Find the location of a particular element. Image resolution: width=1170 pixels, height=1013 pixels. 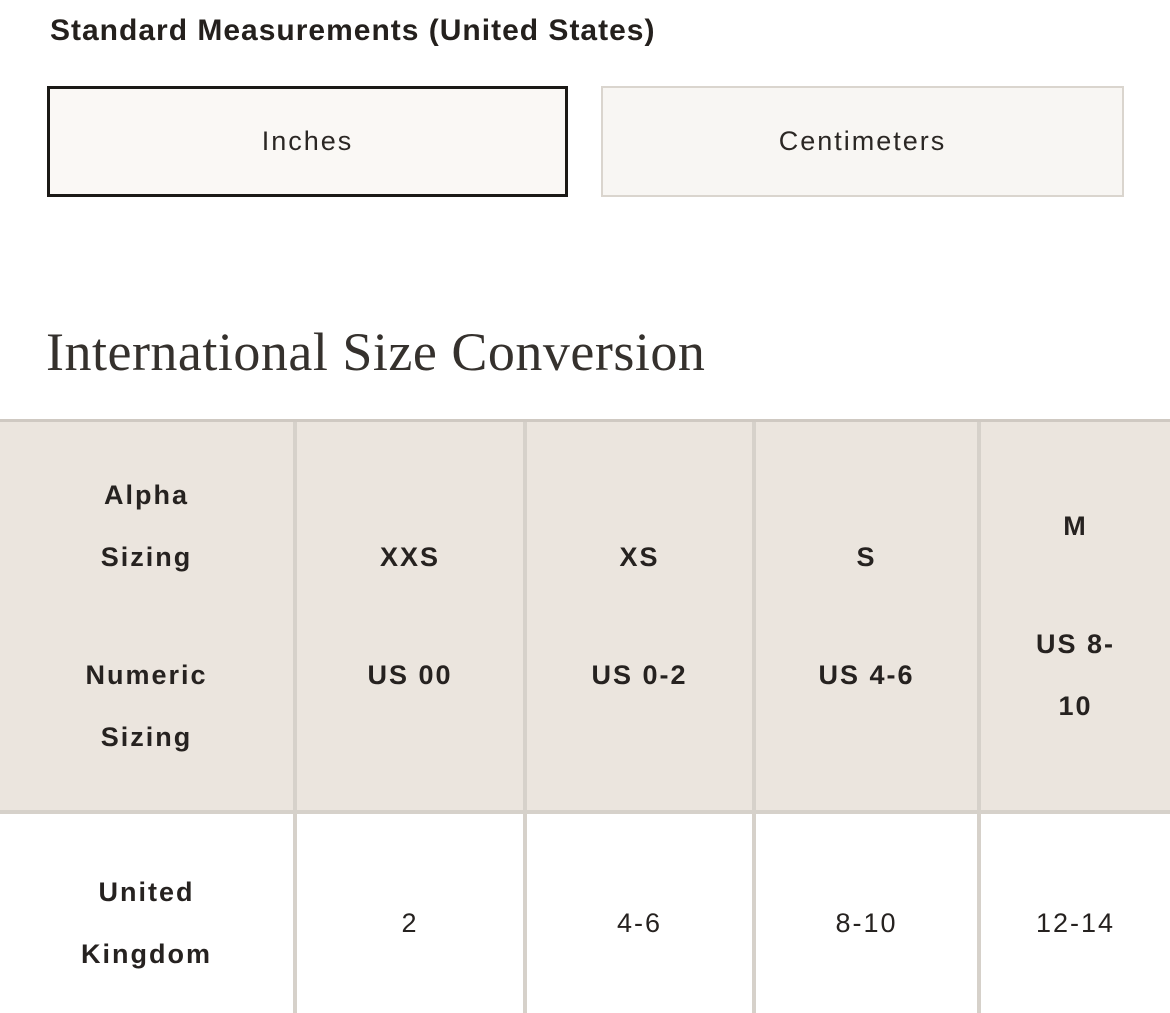

numeric-size-us-8-10: US 8- 10 is located at coordinates (1075, 675).